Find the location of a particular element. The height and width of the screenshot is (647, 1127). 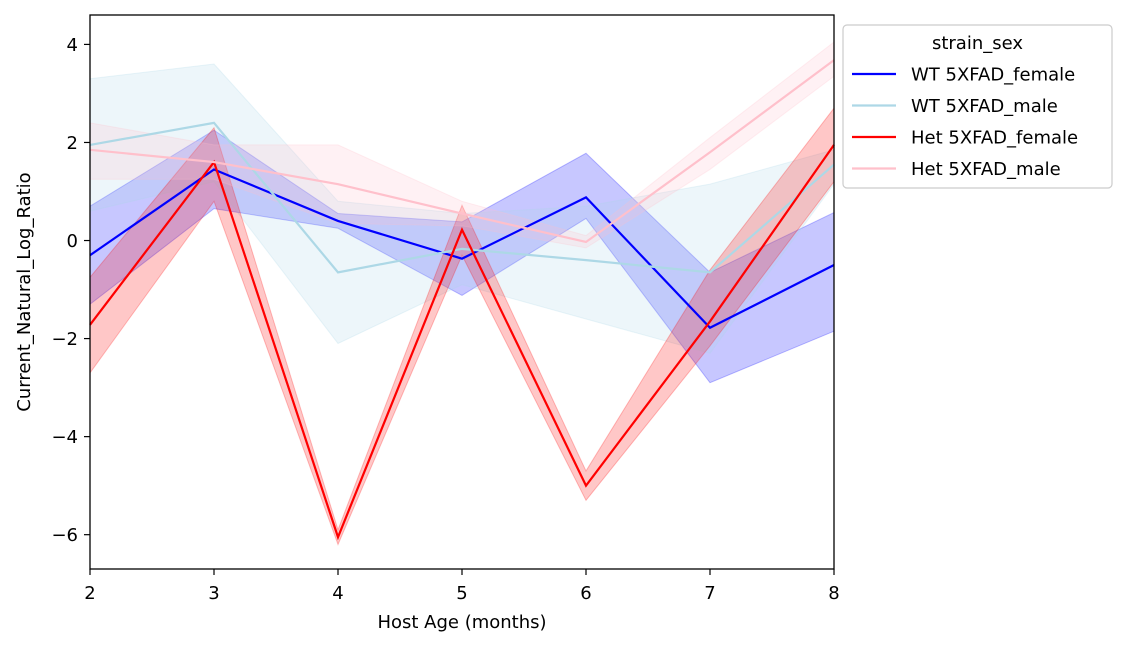

legend-label-2: Het 5XFAD_female is located at coordinates (994, 138).